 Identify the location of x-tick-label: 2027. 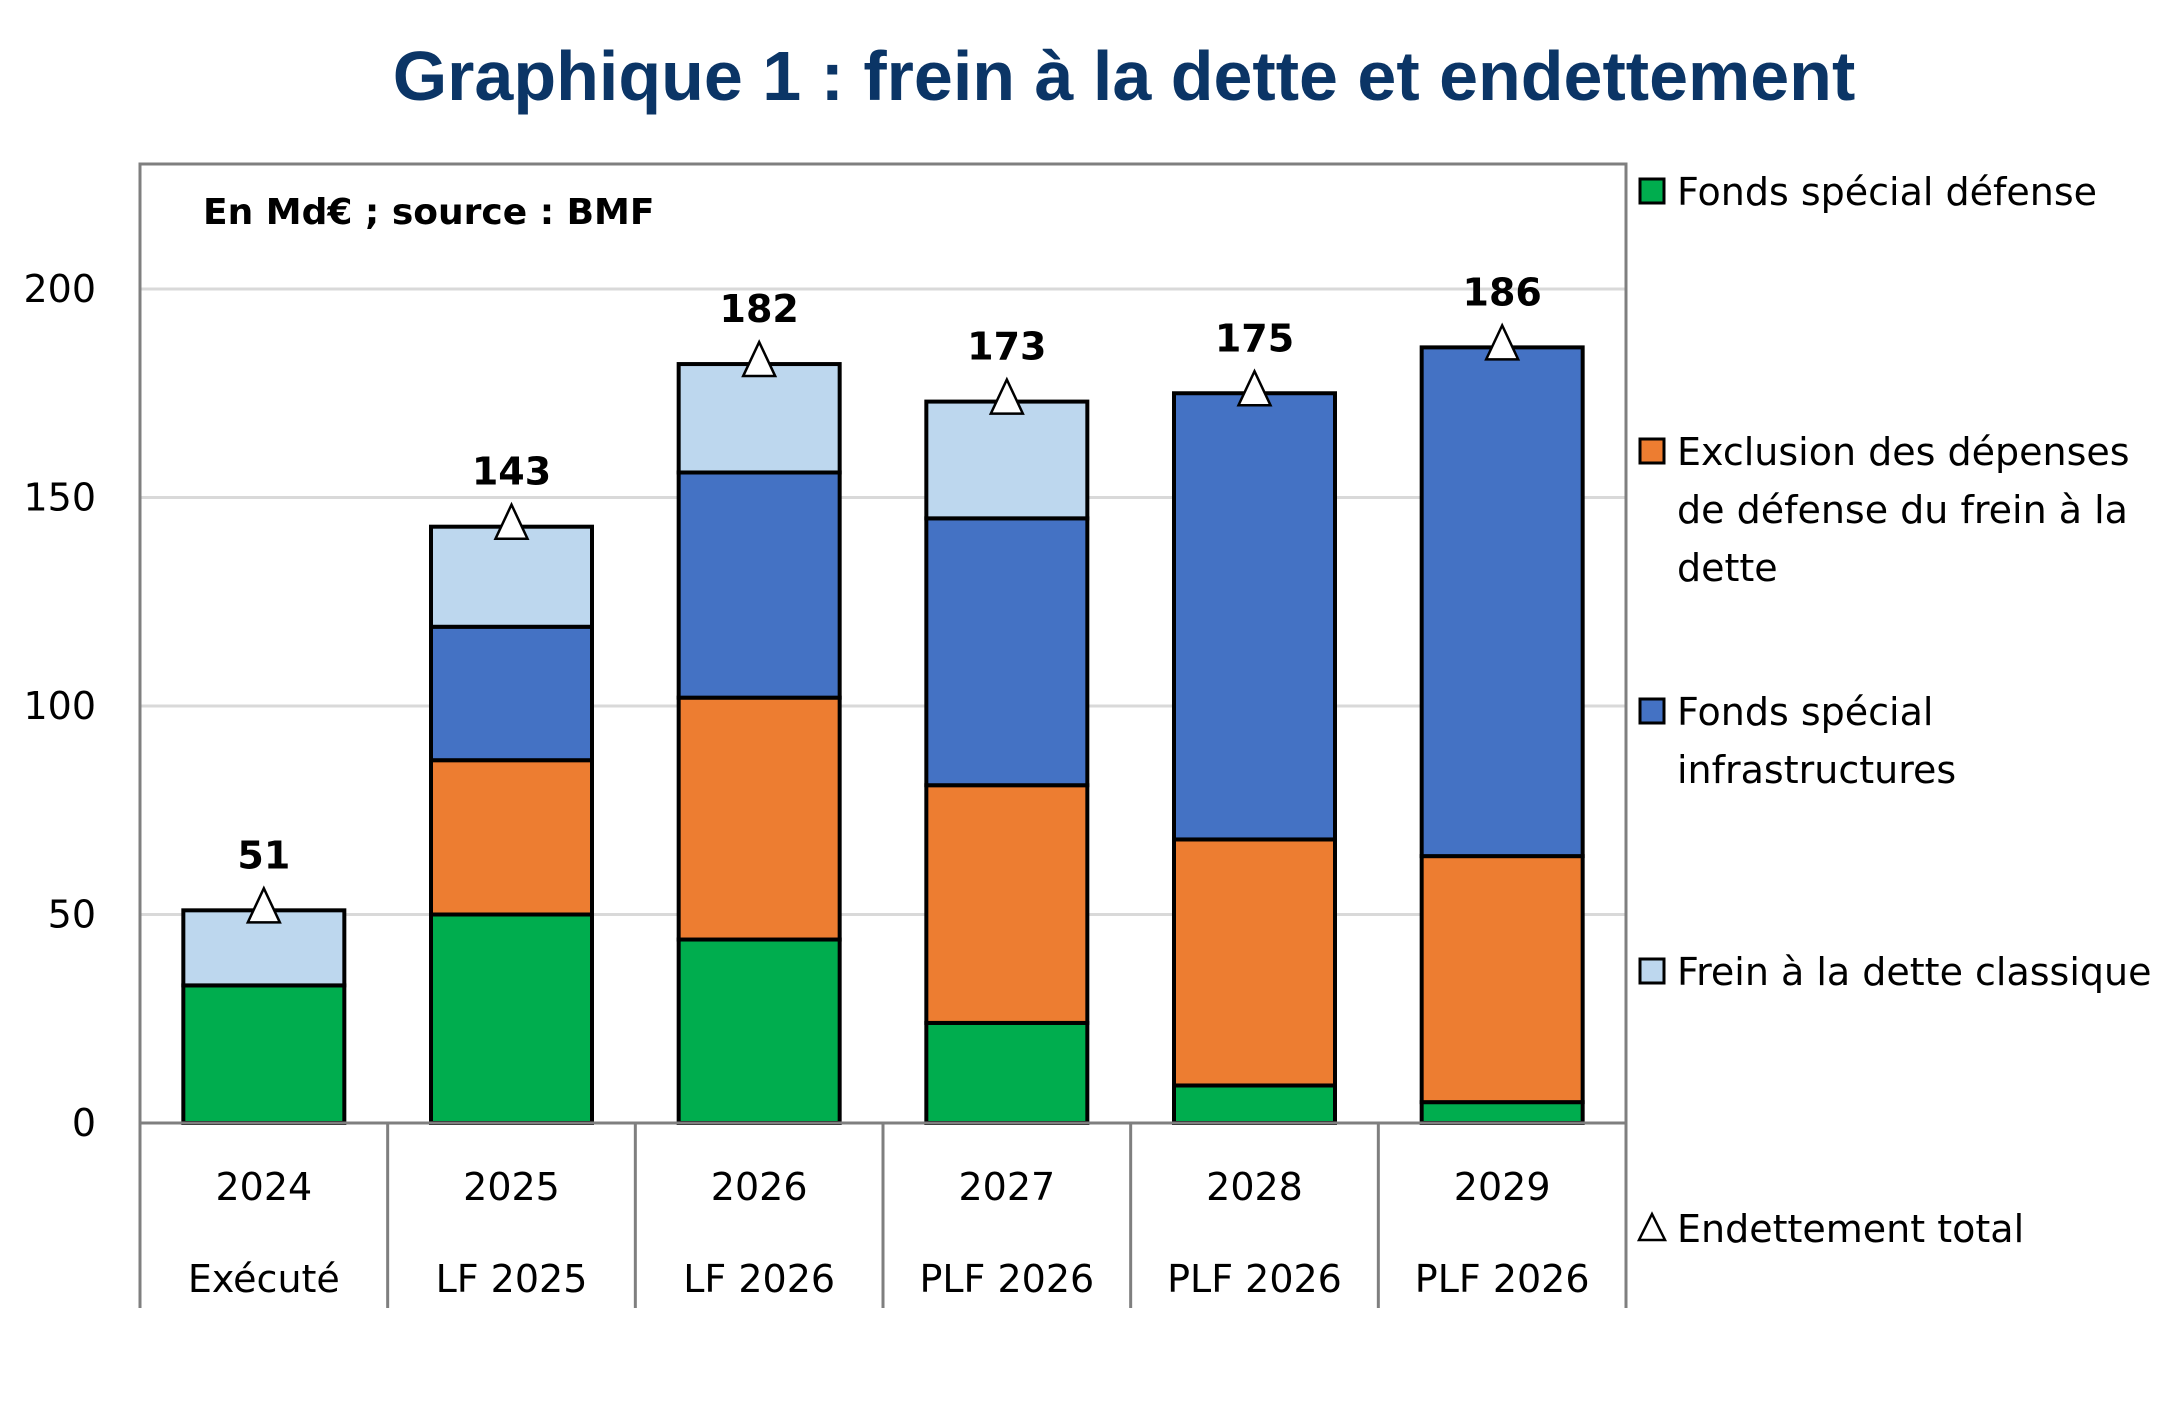
(1006, 1187).